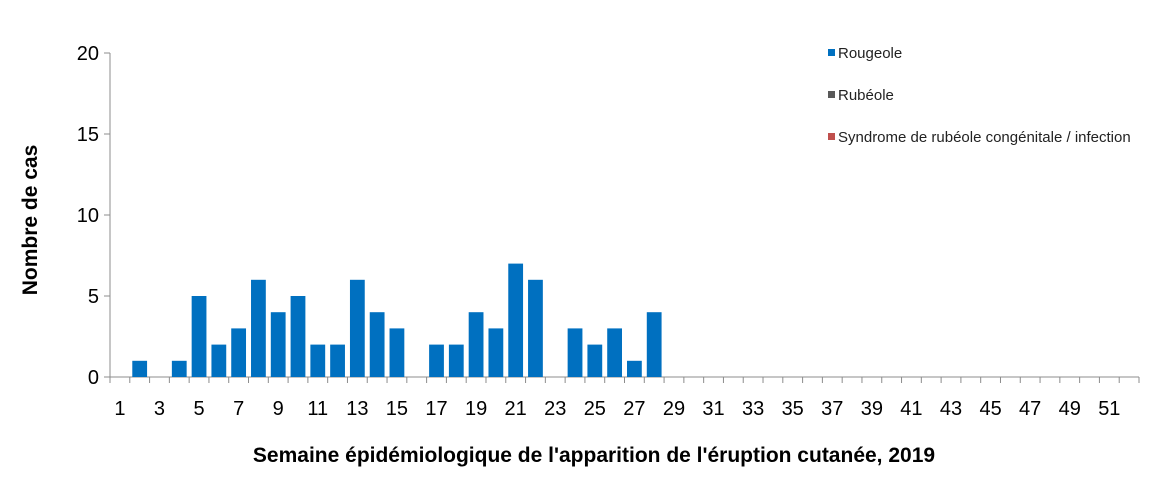 This screenshot has height=497, width=1157. What do you see at coordinates (119, 409) in the screenshot?
I see `x-tick-label: 1` at bounding box center [119, 409].